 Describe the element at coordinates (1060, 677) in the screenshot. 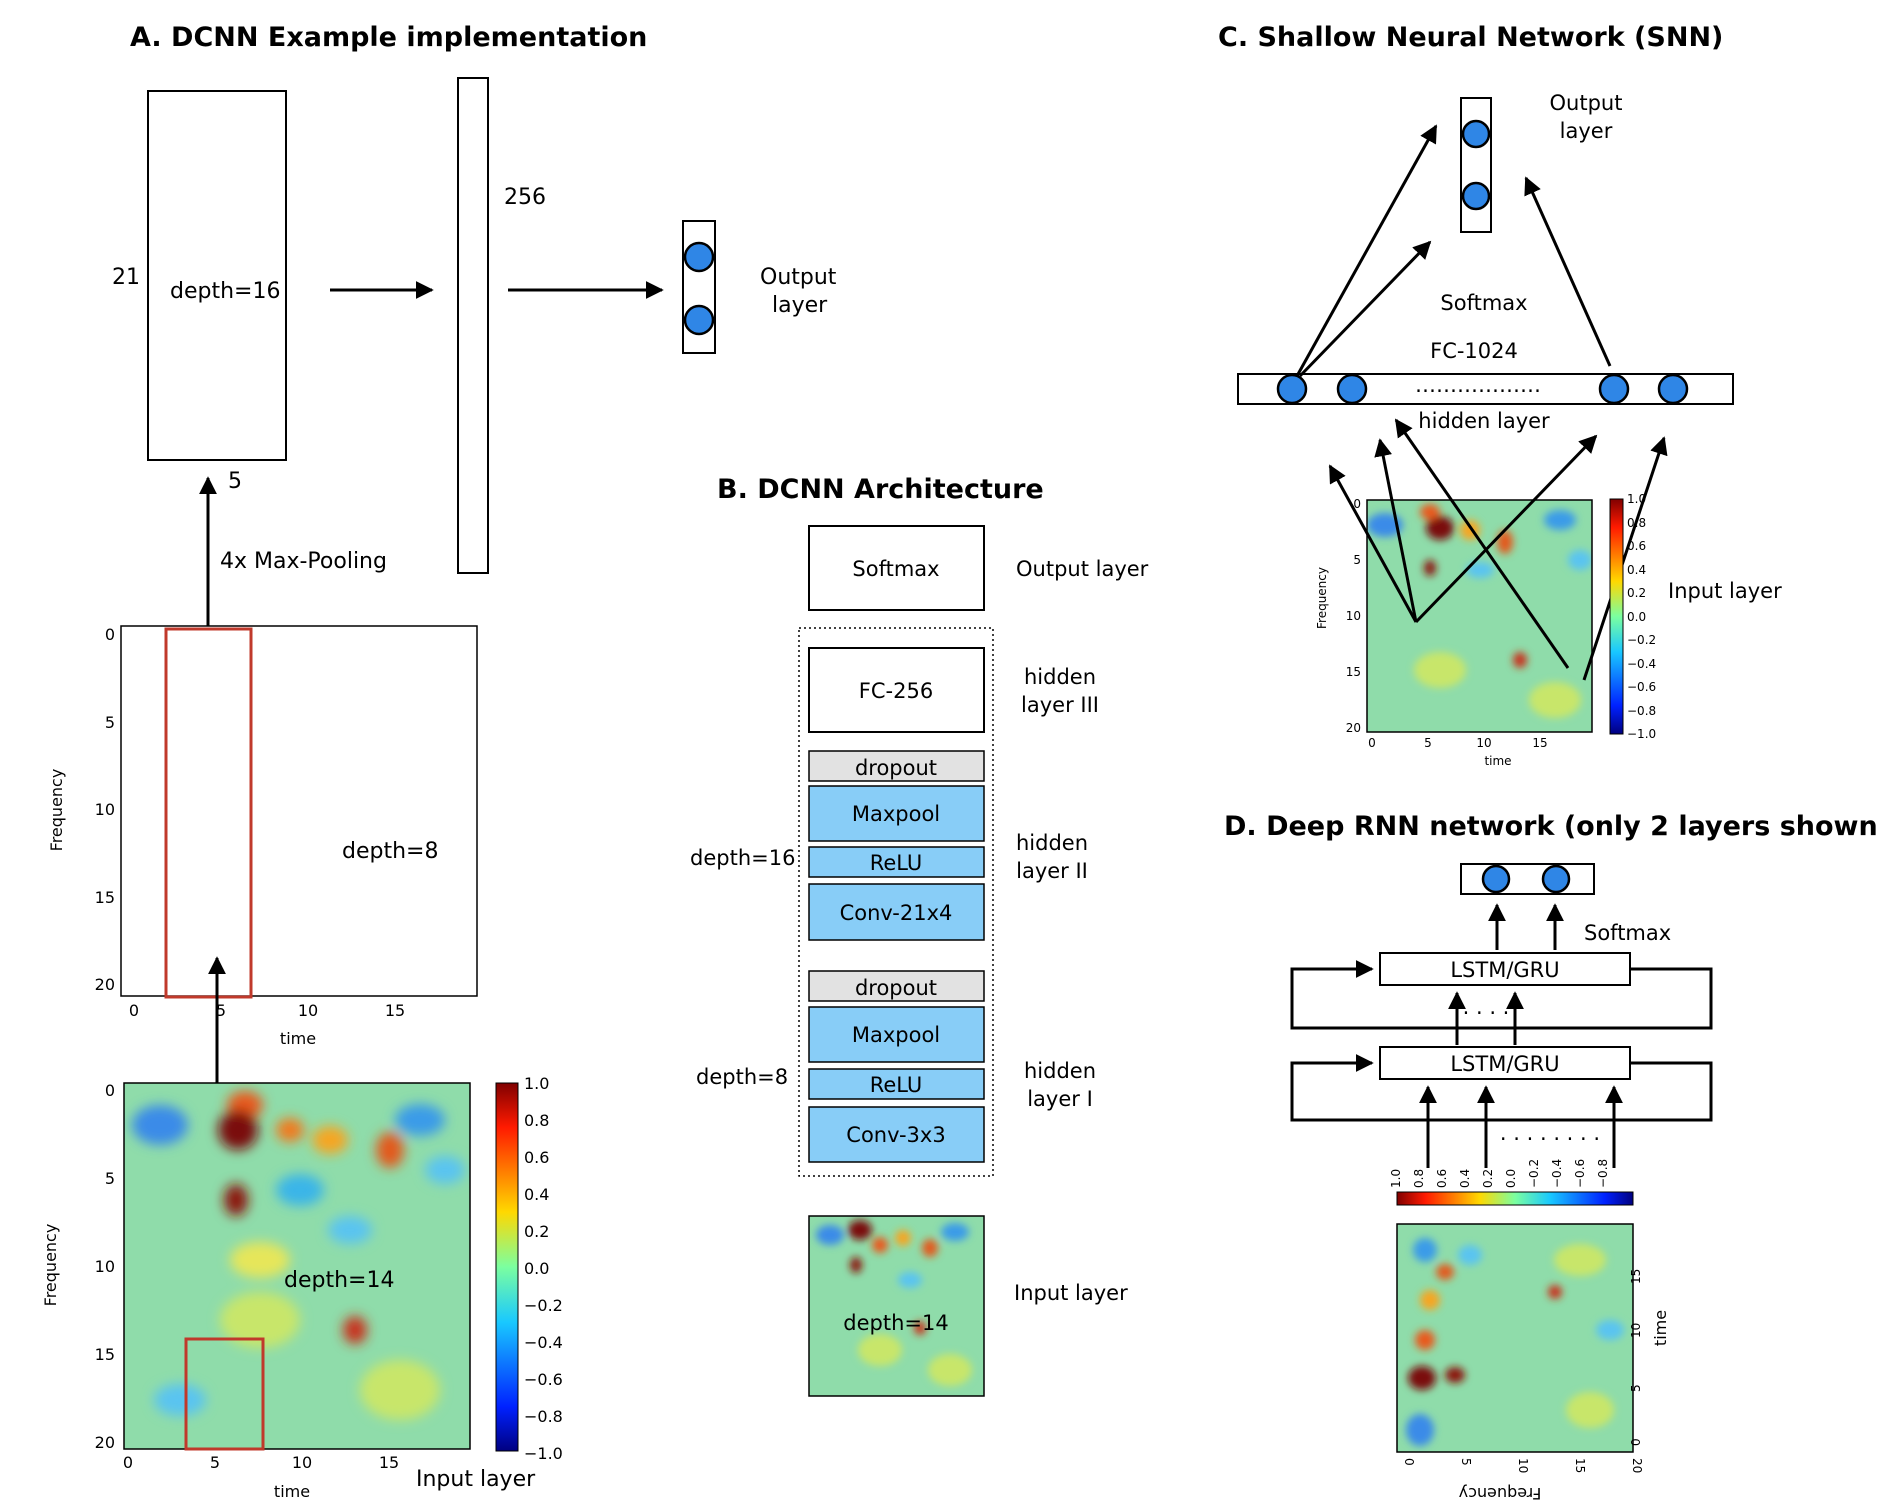

I see `hidden3-label-line1: hidden` at that location.